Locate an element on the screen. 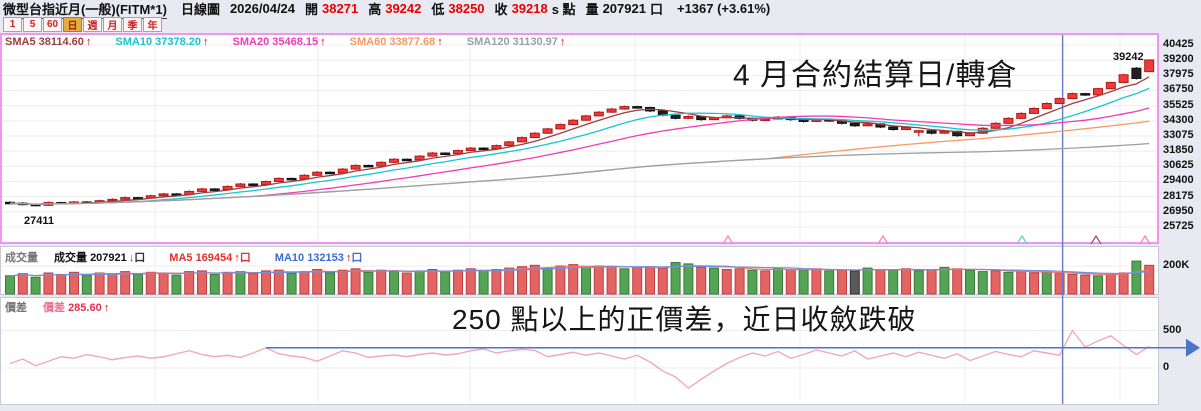 The image size is (1201, 411). price-axis-tick: 40425 is located at coordinates (1178, 44).